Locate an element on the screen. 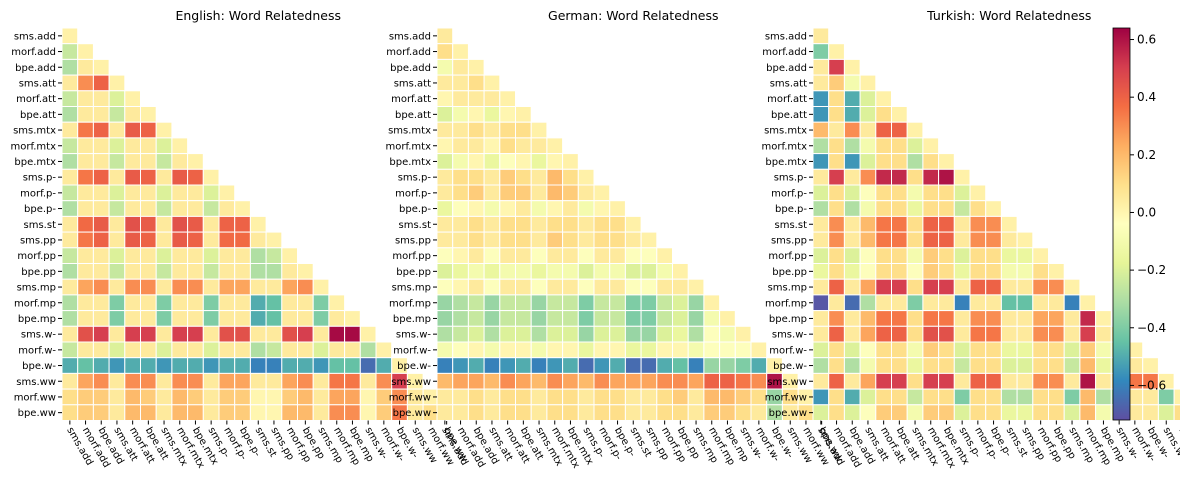 Image resolution: width=1180 pixels, height=477 pixels. colorbar-tick-label: 0.6 is located at coordinates (1146, 40).